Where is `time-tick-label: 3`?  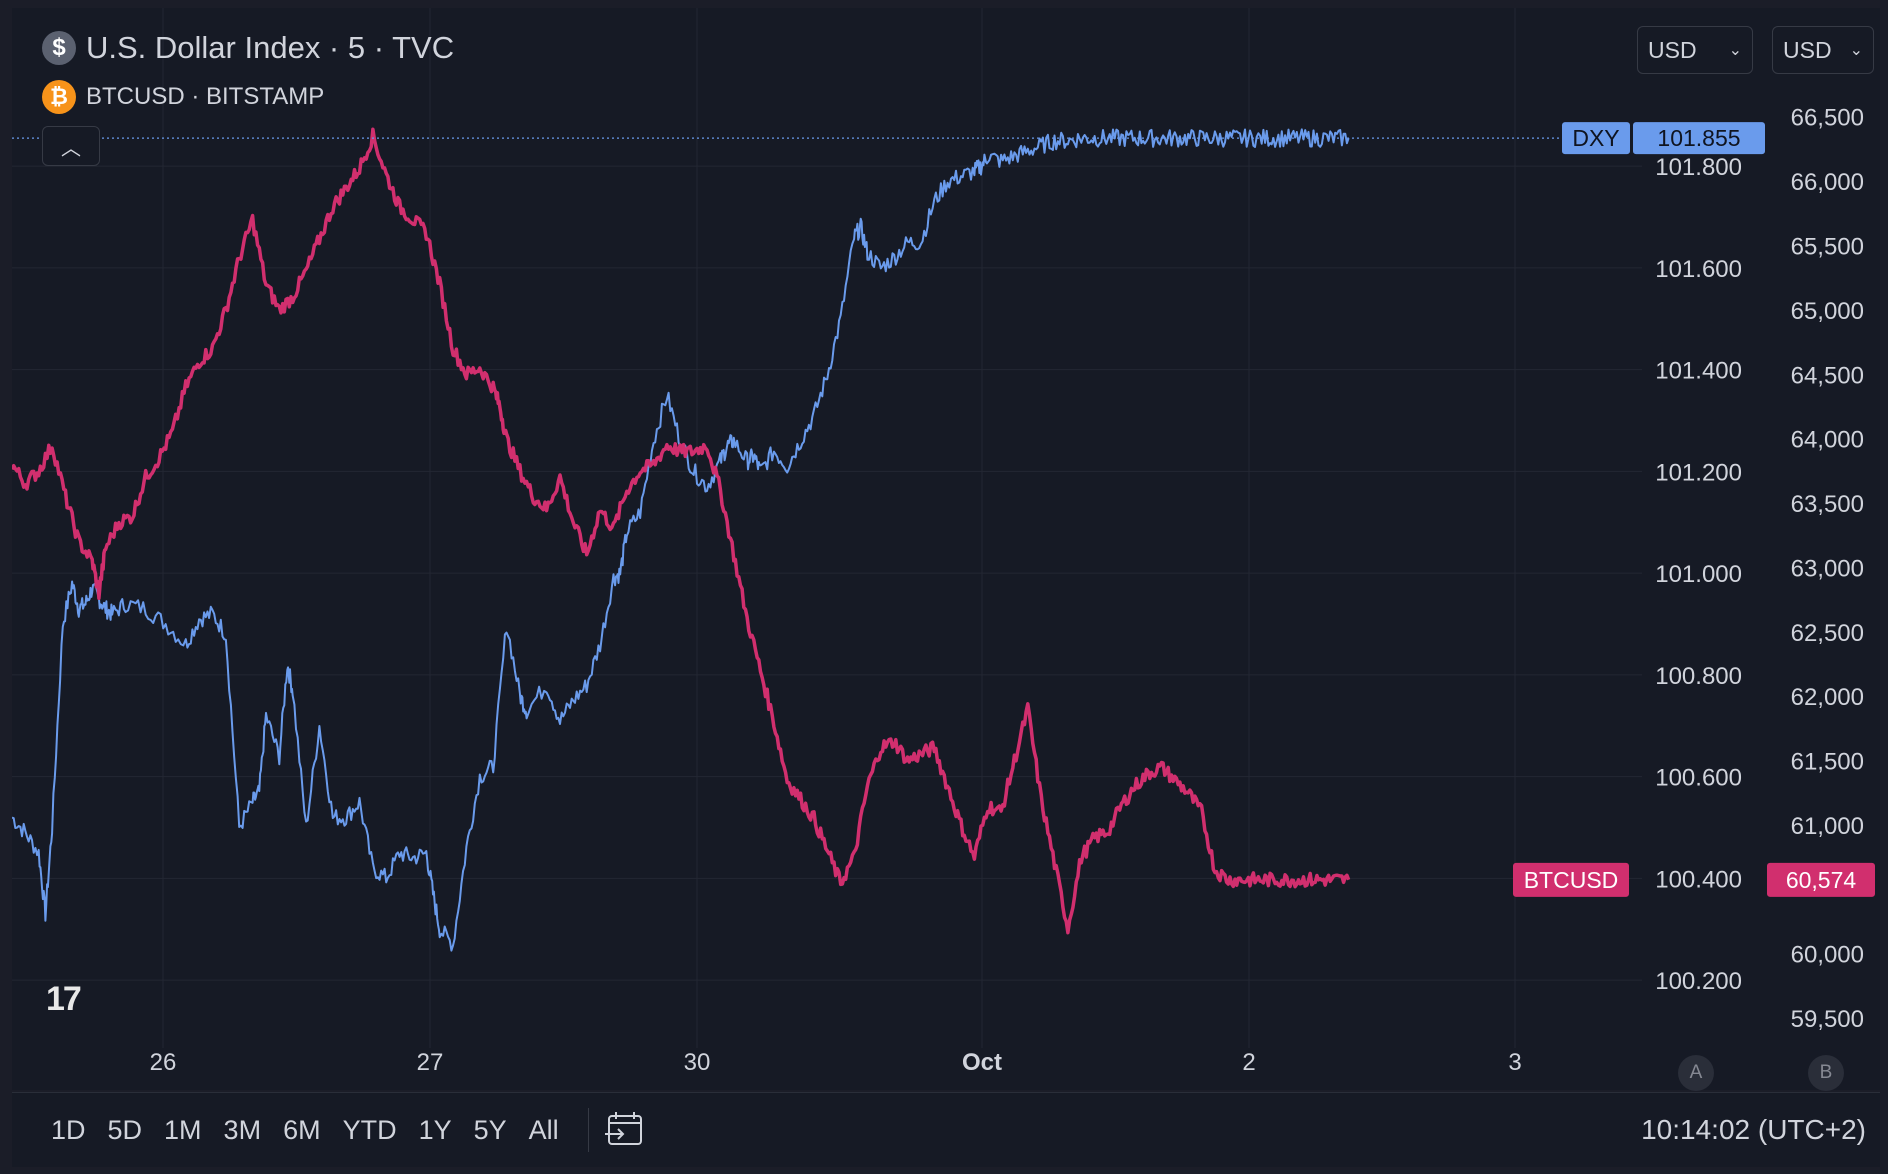
time-tick-label: 3 is located at coordinates (1514, 1062).